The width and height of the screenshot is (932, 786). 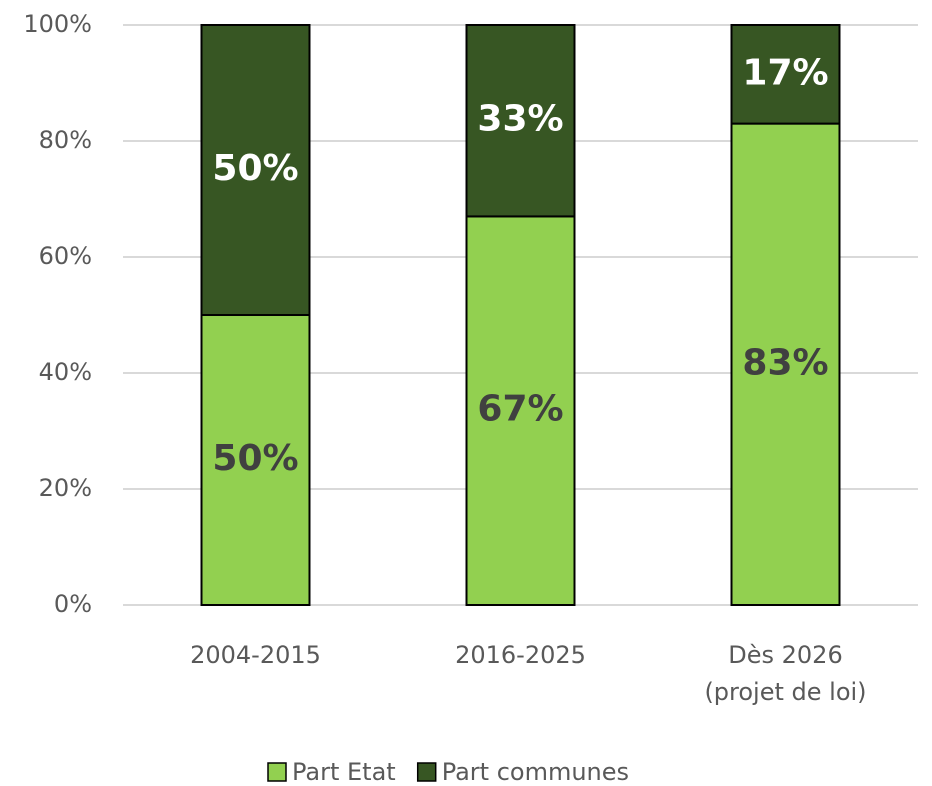 I want to click on data-label: 67%, so click(x=520, y=409).